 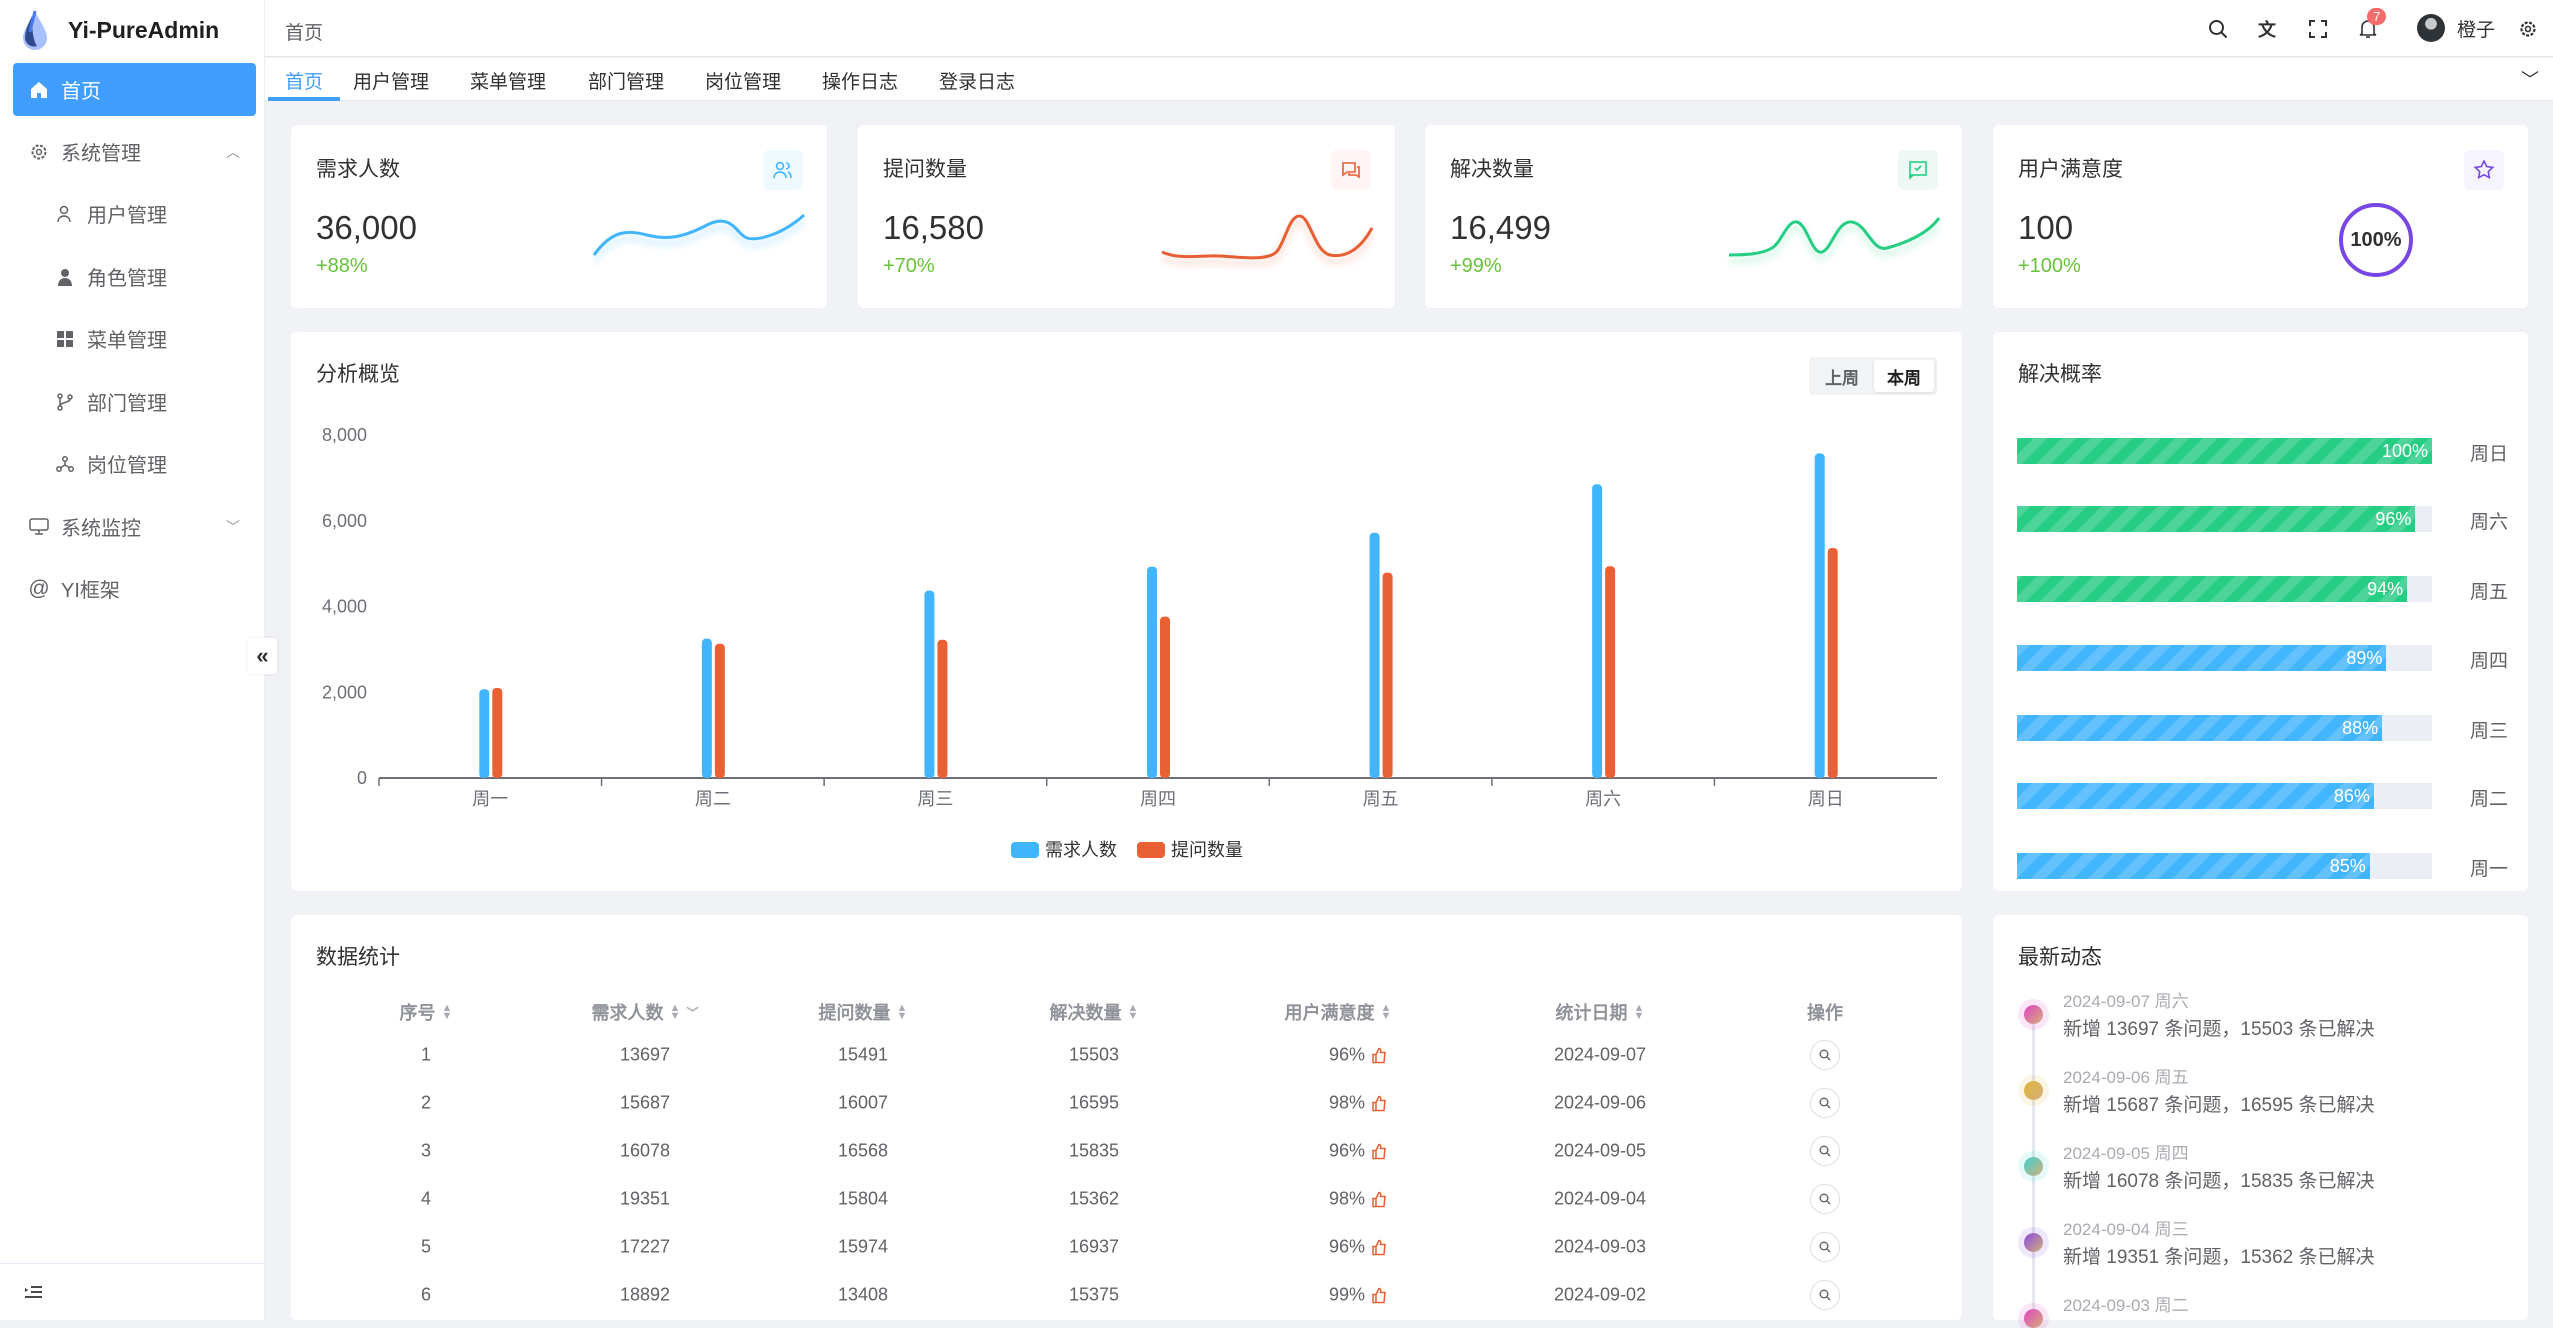 I want to click on sidebar-item-monitor: 系统监控 ﹀, so click(x=134, y=526).